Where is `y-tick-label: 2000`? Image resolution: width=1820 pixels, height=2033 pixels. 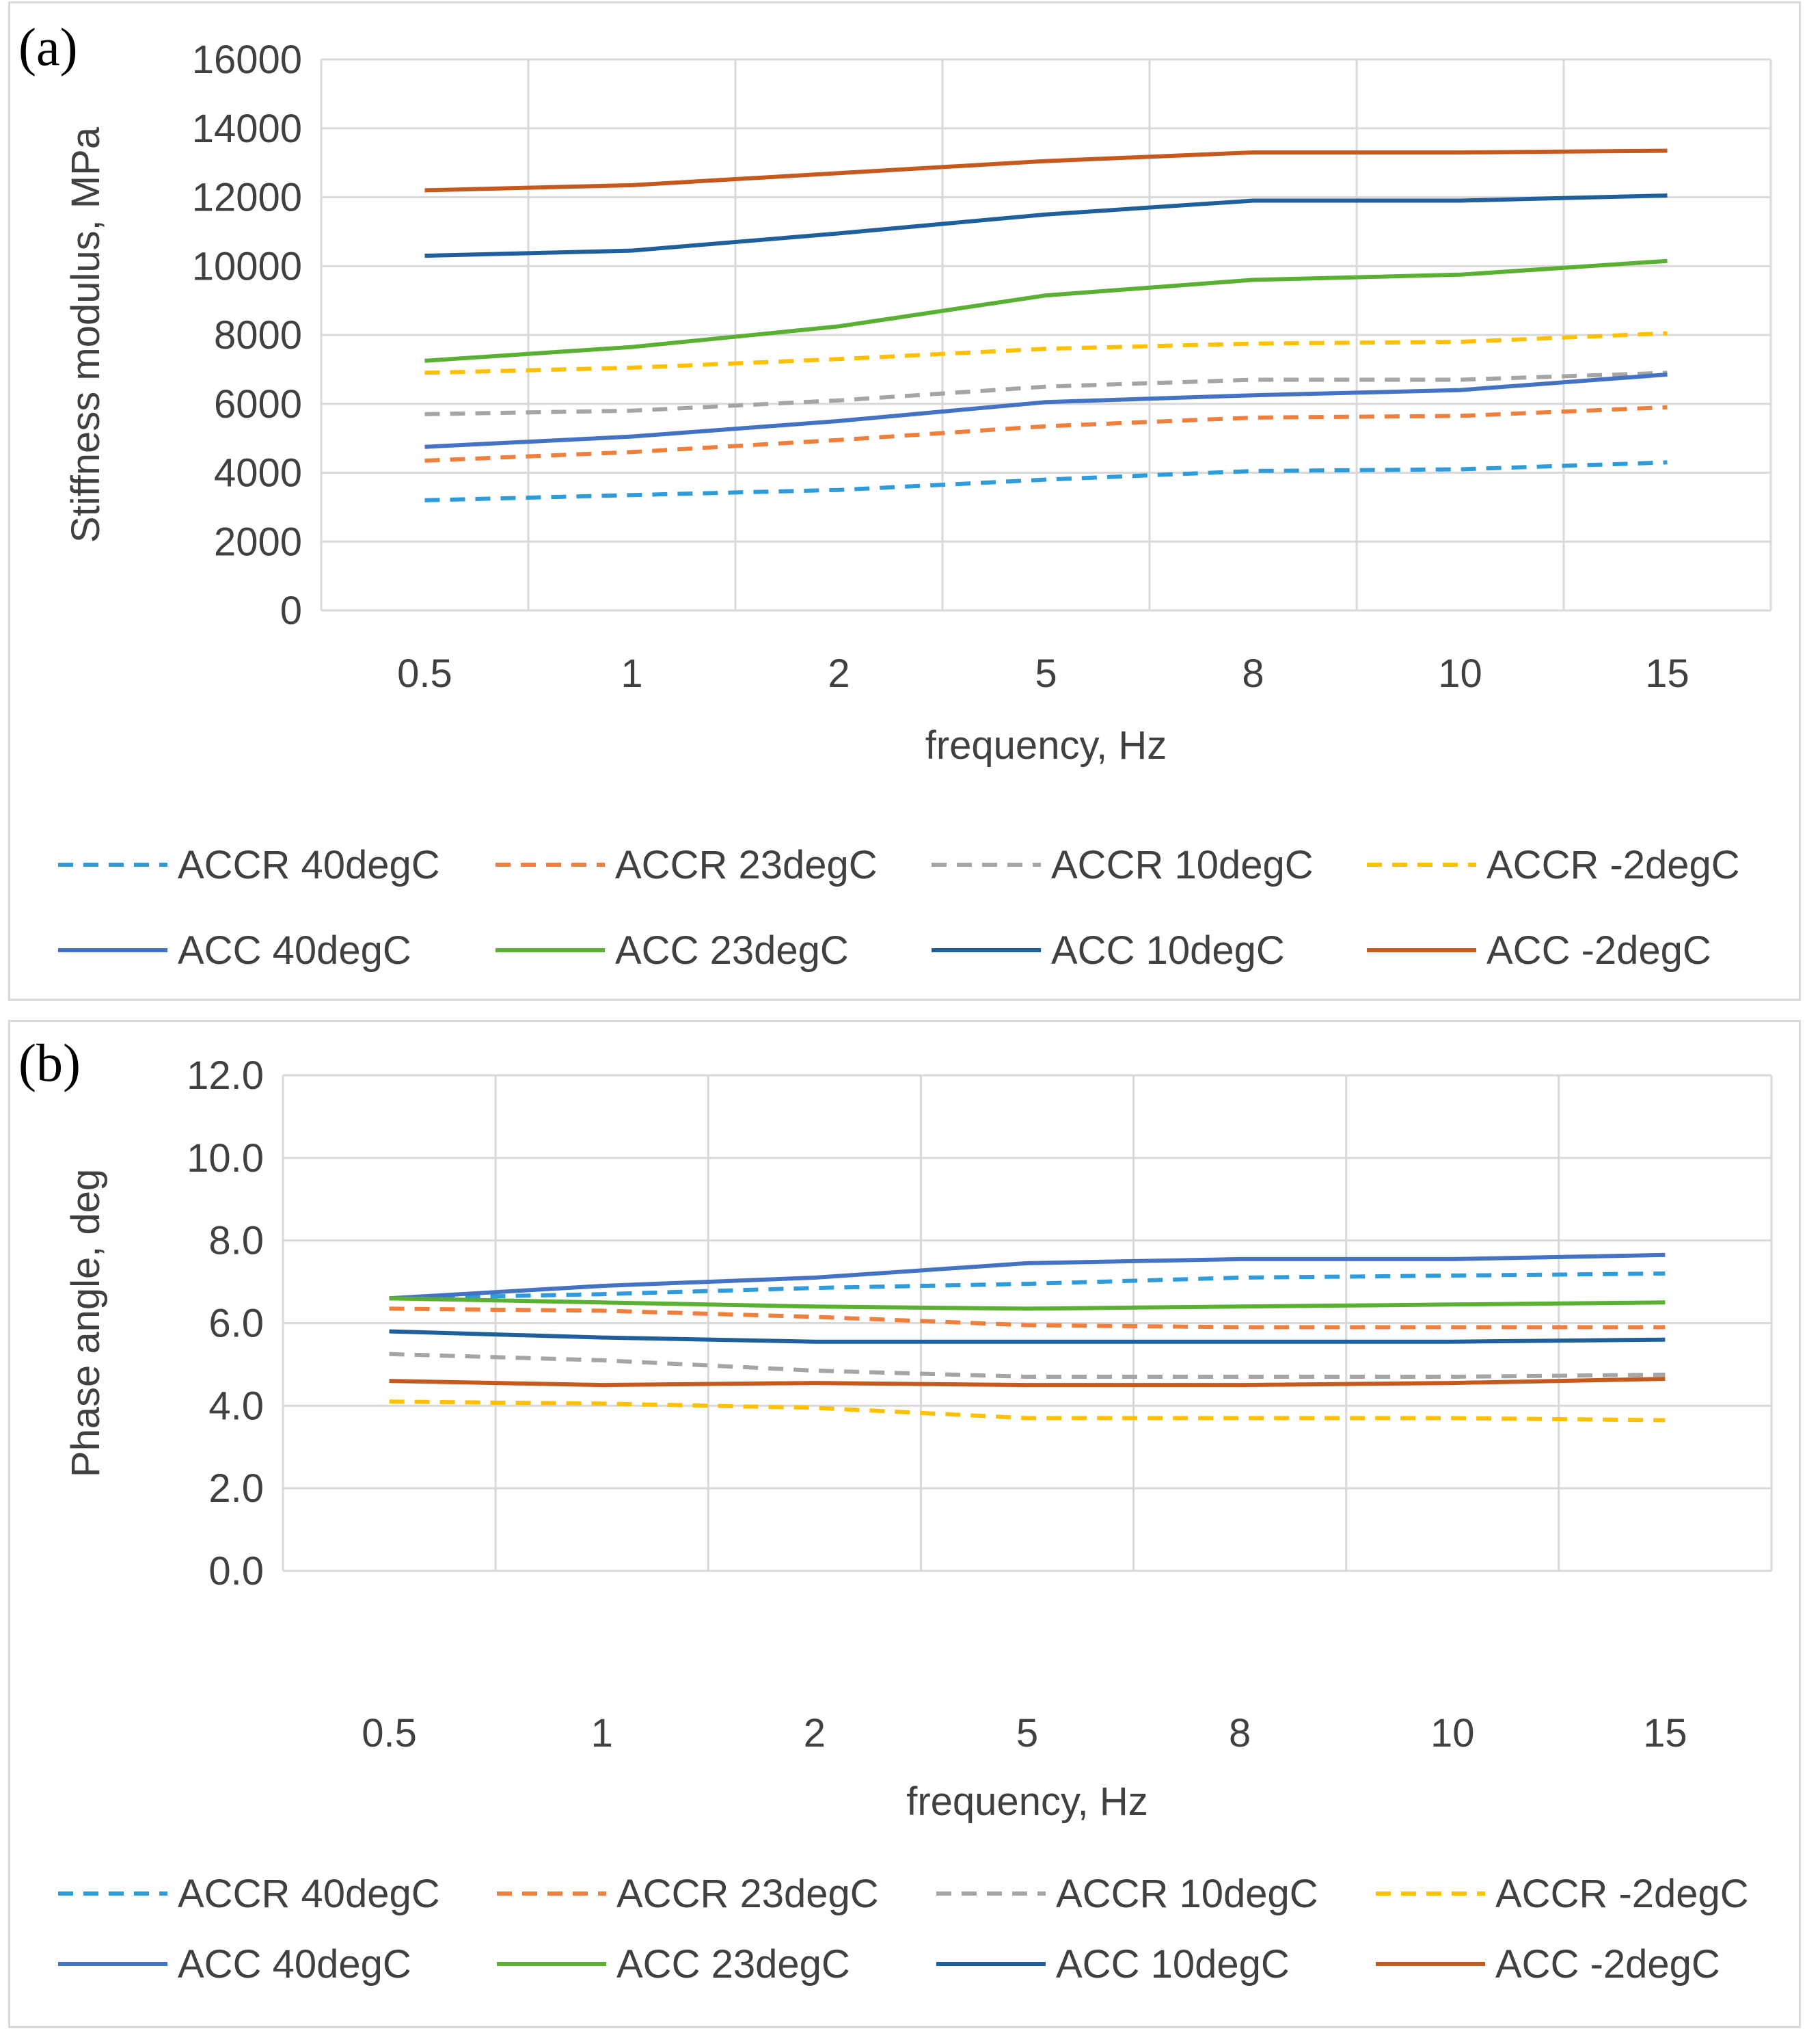
y-tick-label: 2000 is located at coordinates (258, 542).